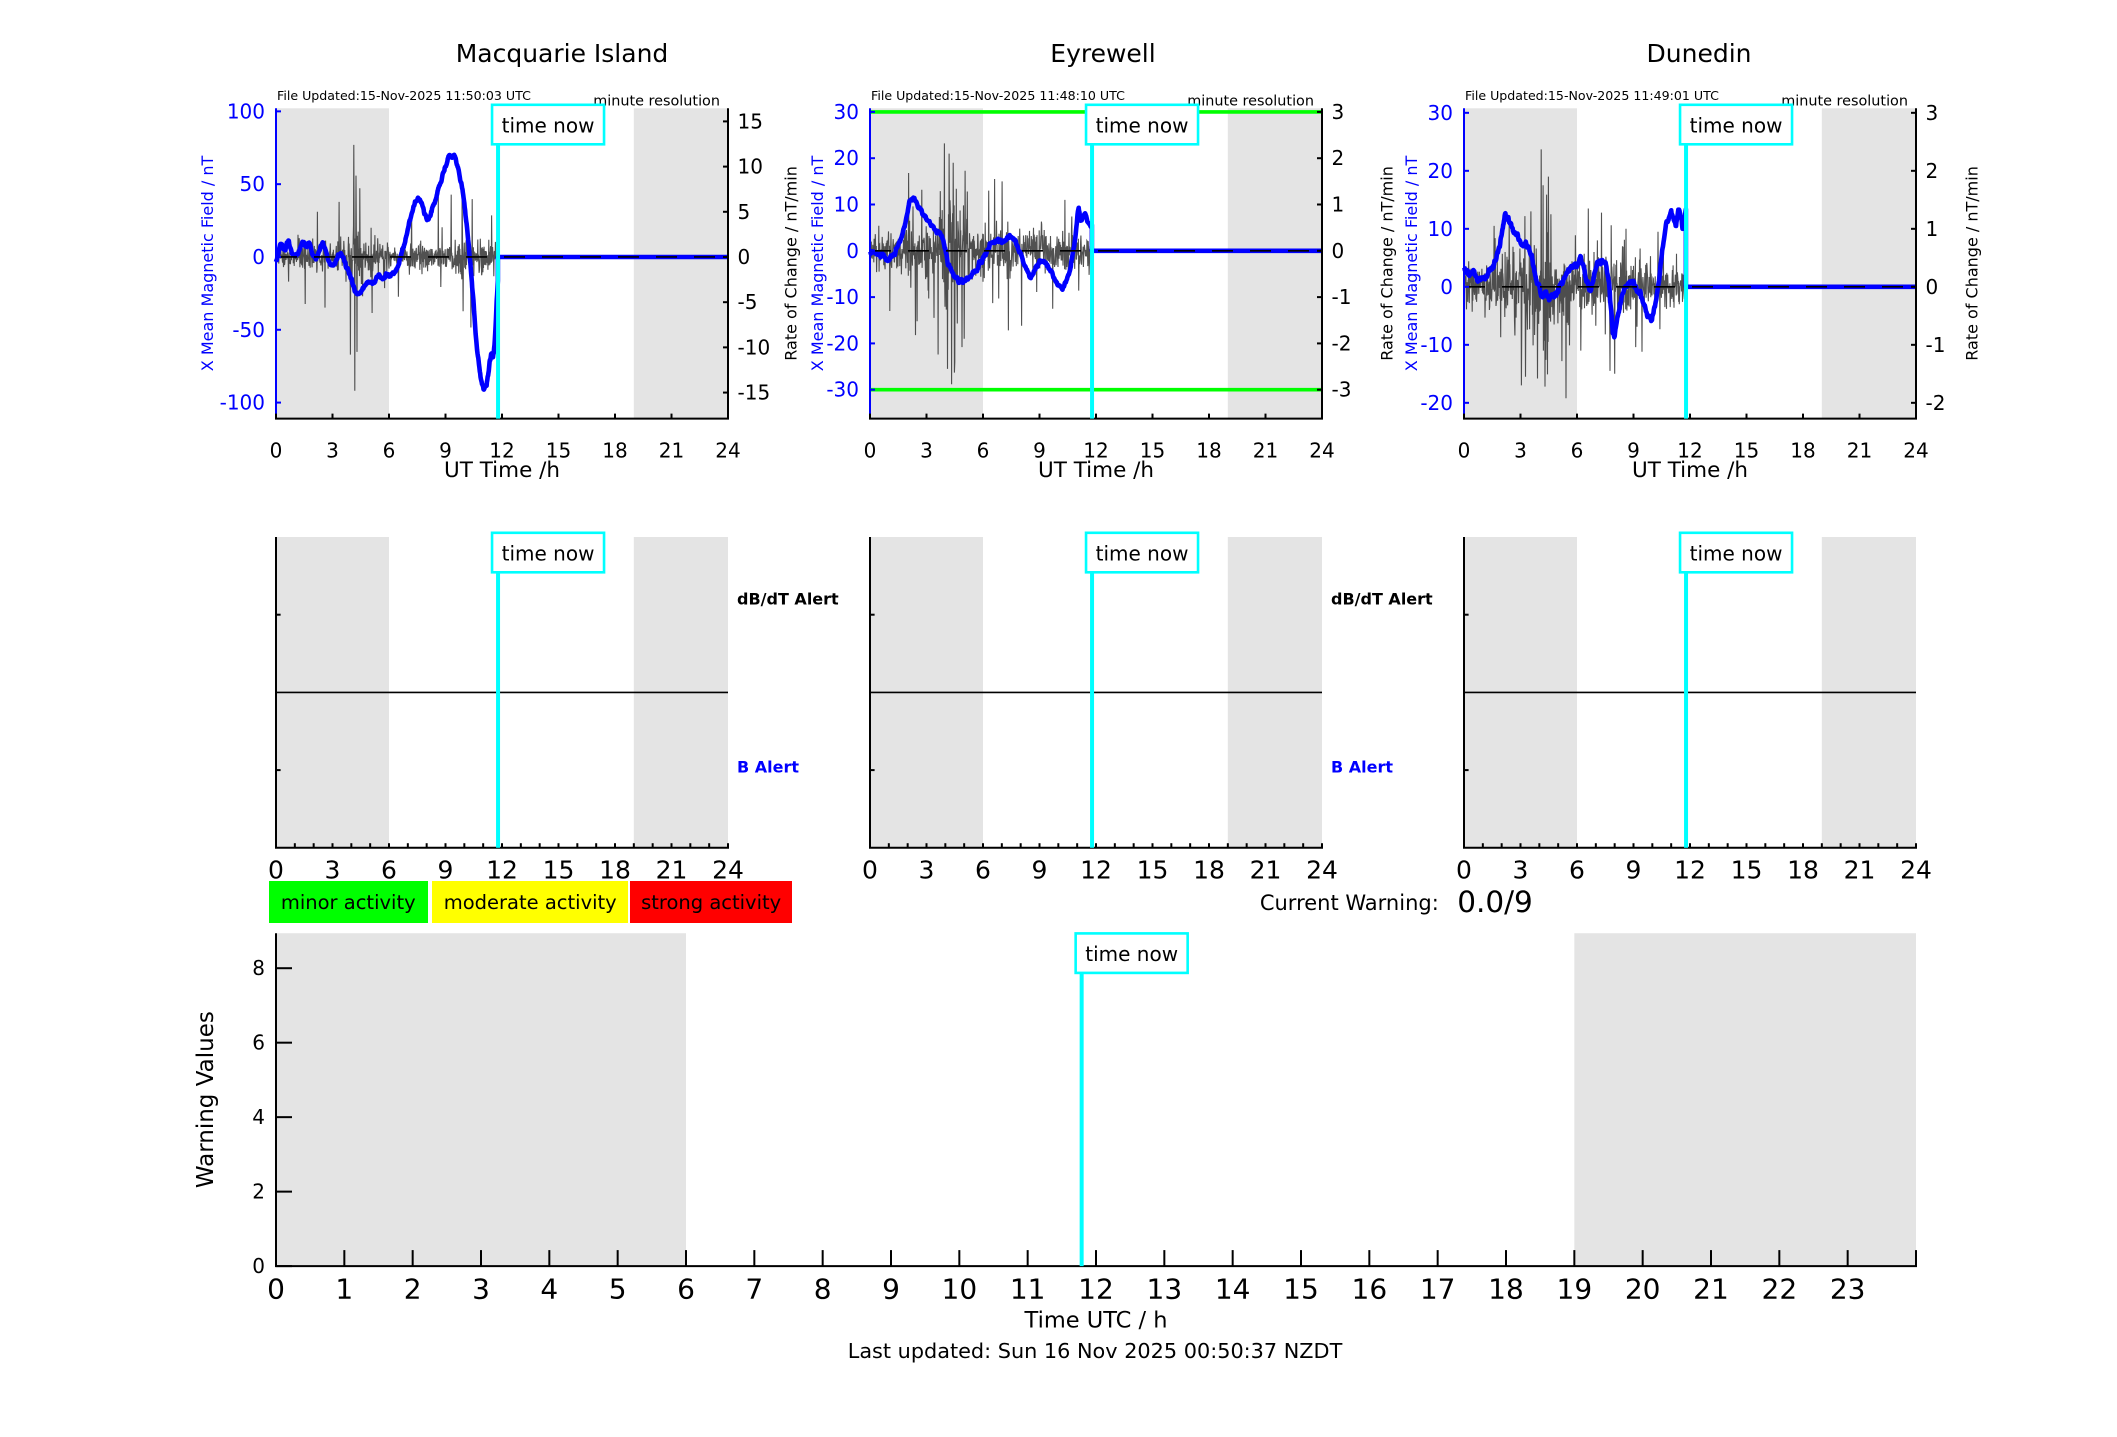  I want to click on time-now-label-alert-macquarie-island: time now, so click(548, 554).